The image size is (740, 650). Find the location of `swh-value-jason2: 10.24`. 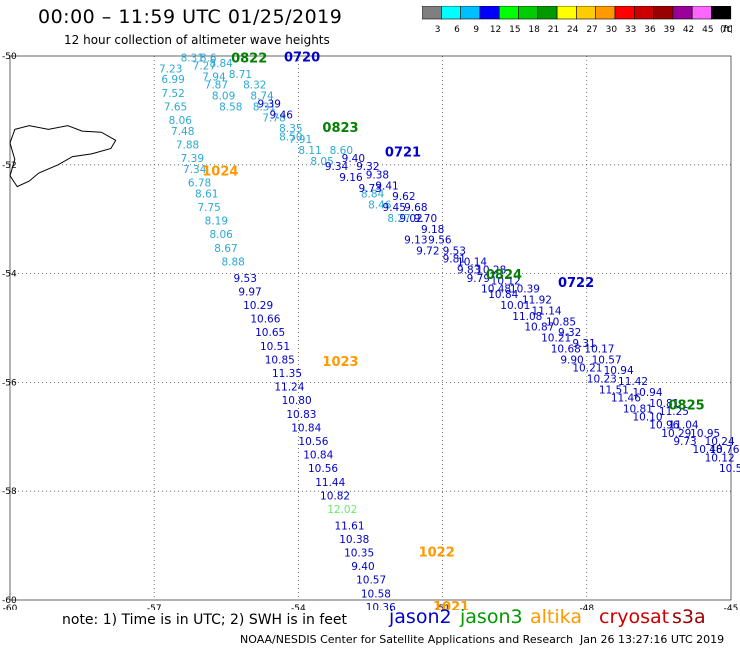

swh-value-jason2: 10.24 is located at coordinates (720, 442).